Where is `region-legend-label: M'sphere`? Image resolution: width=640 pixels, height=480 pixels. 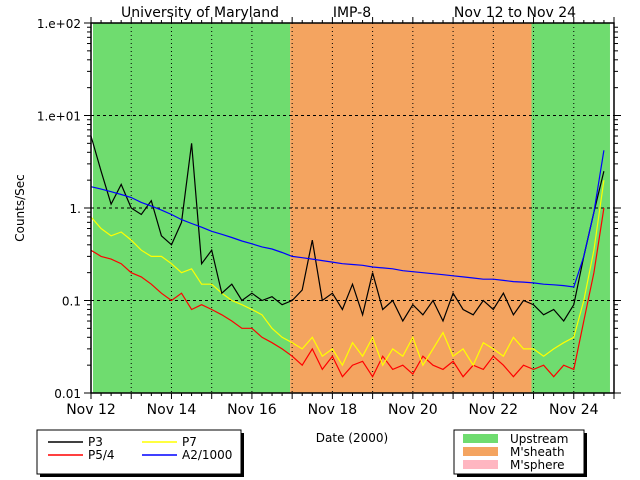 region-legend-label: M'sphere is located at coordinates (537, 465).